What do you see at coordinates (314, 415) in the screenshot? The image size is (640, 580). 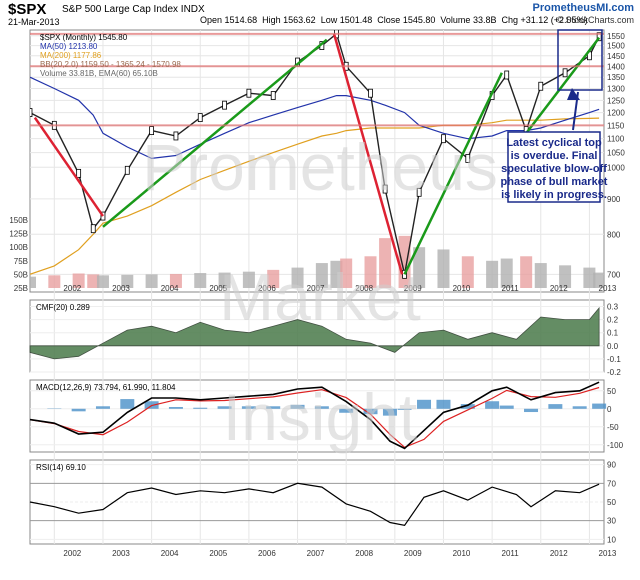 I see `macd-line` at bounding box center [314, 415].